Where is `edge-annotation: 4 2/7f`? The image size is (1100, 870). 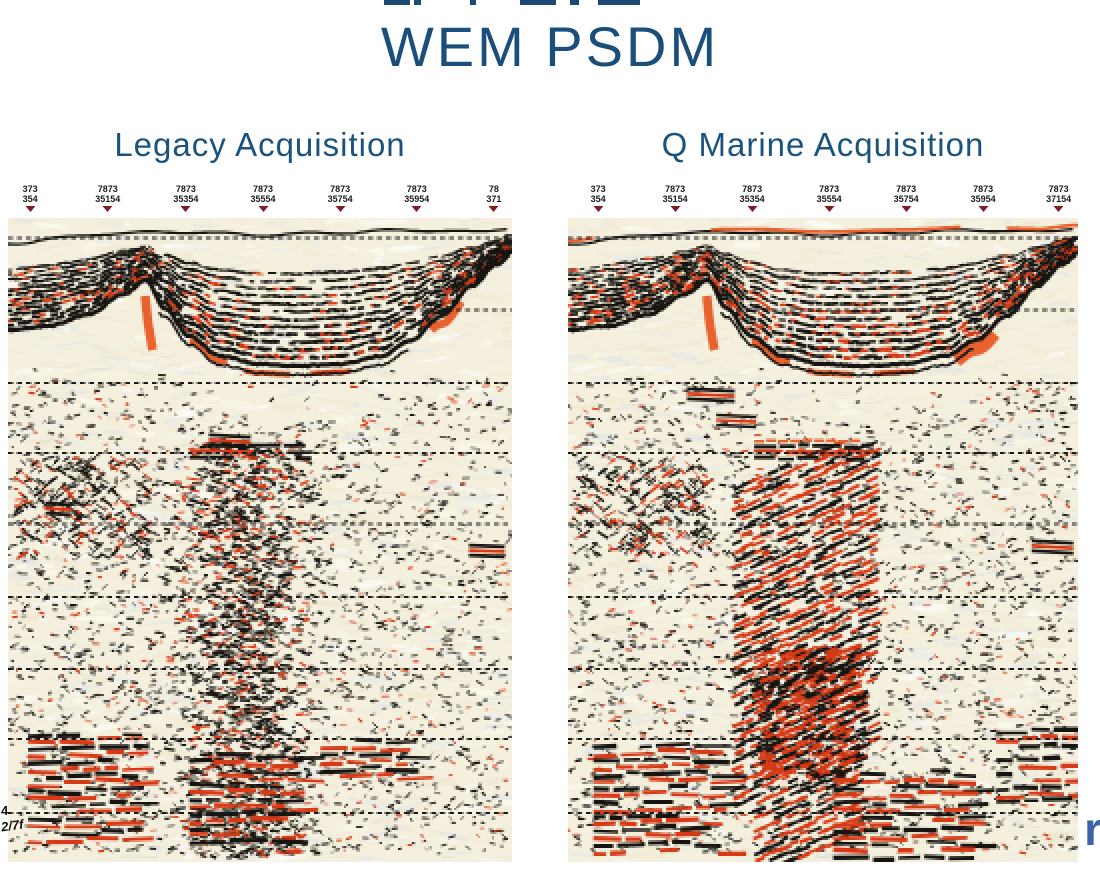 edge-annotation: 4 2/7f is located at coordinates (12, 819).